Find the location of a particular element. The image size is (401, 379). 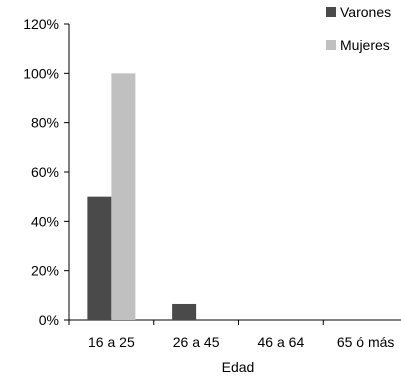

y-tick-label: 60% is located at coordinates (45, 172).